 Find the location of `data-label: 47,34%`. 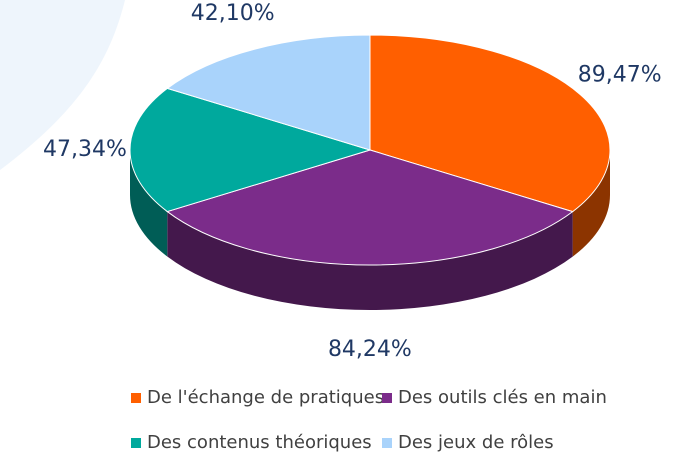

data-label: 47,34% is located at coordinates (85, 149).